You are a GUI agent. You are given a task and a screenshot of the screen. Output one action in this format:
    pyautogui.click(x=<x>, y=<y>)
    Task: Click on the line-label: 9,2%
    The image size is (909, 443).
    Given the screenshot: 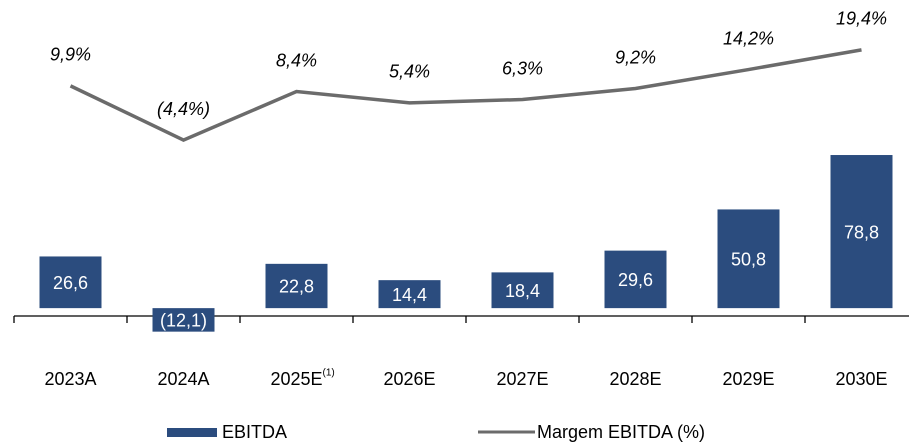 What is the action you would take?
    pyautogui.click(x=635, y=57)
    